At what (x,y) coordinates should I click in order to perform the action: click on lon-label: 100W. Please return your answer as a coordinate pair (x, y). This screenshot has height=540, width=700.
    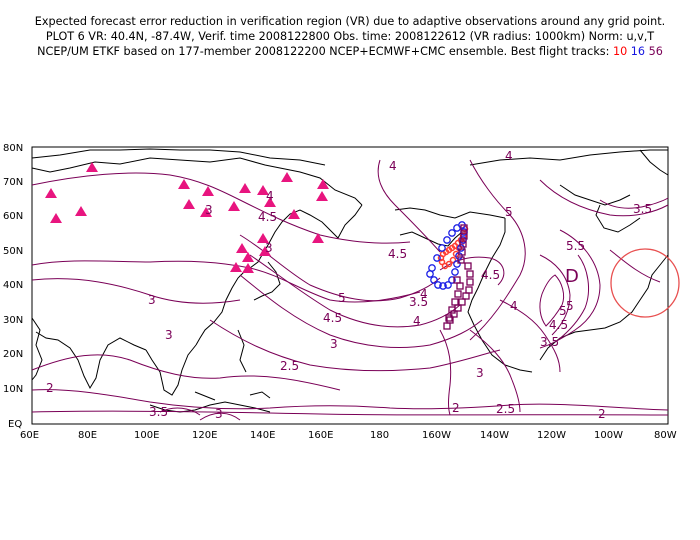
    Looking at the image, I should click on (608, 435).